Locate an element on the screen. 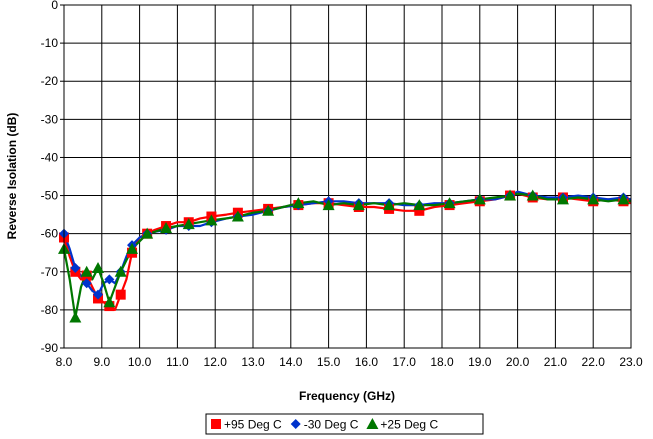 This screenshot has height=439, width=653. y-tick-label: -70 is located at coordinates (50, 272).